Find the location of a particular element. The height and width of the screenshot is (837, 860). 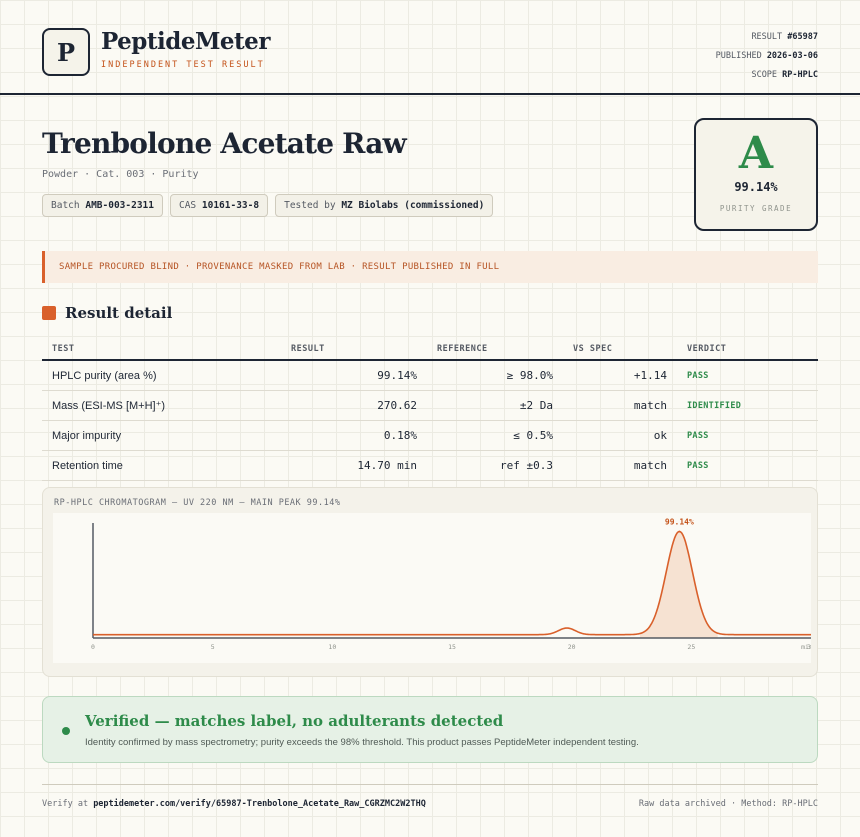

grade-label: PURITY GRADE is located at coordinates (756, 208).